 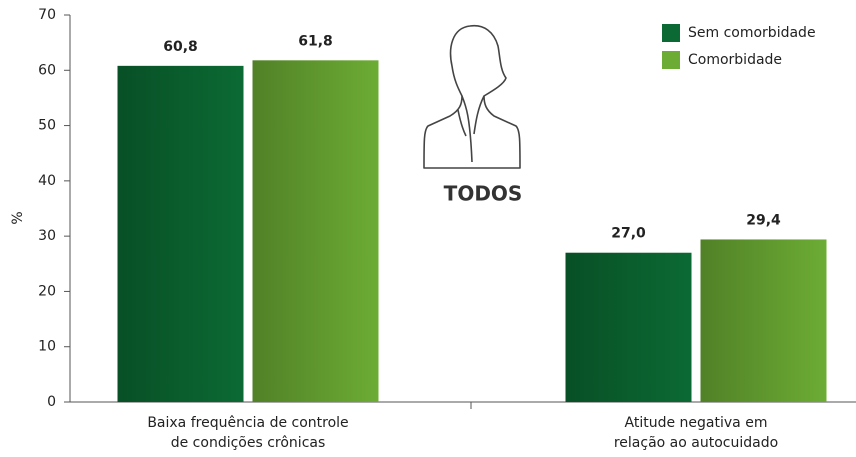 What do you see at coordinates (47, 15) in the screenshot?
I see `y-tick-label: 70` at bounding box center [47, 15].